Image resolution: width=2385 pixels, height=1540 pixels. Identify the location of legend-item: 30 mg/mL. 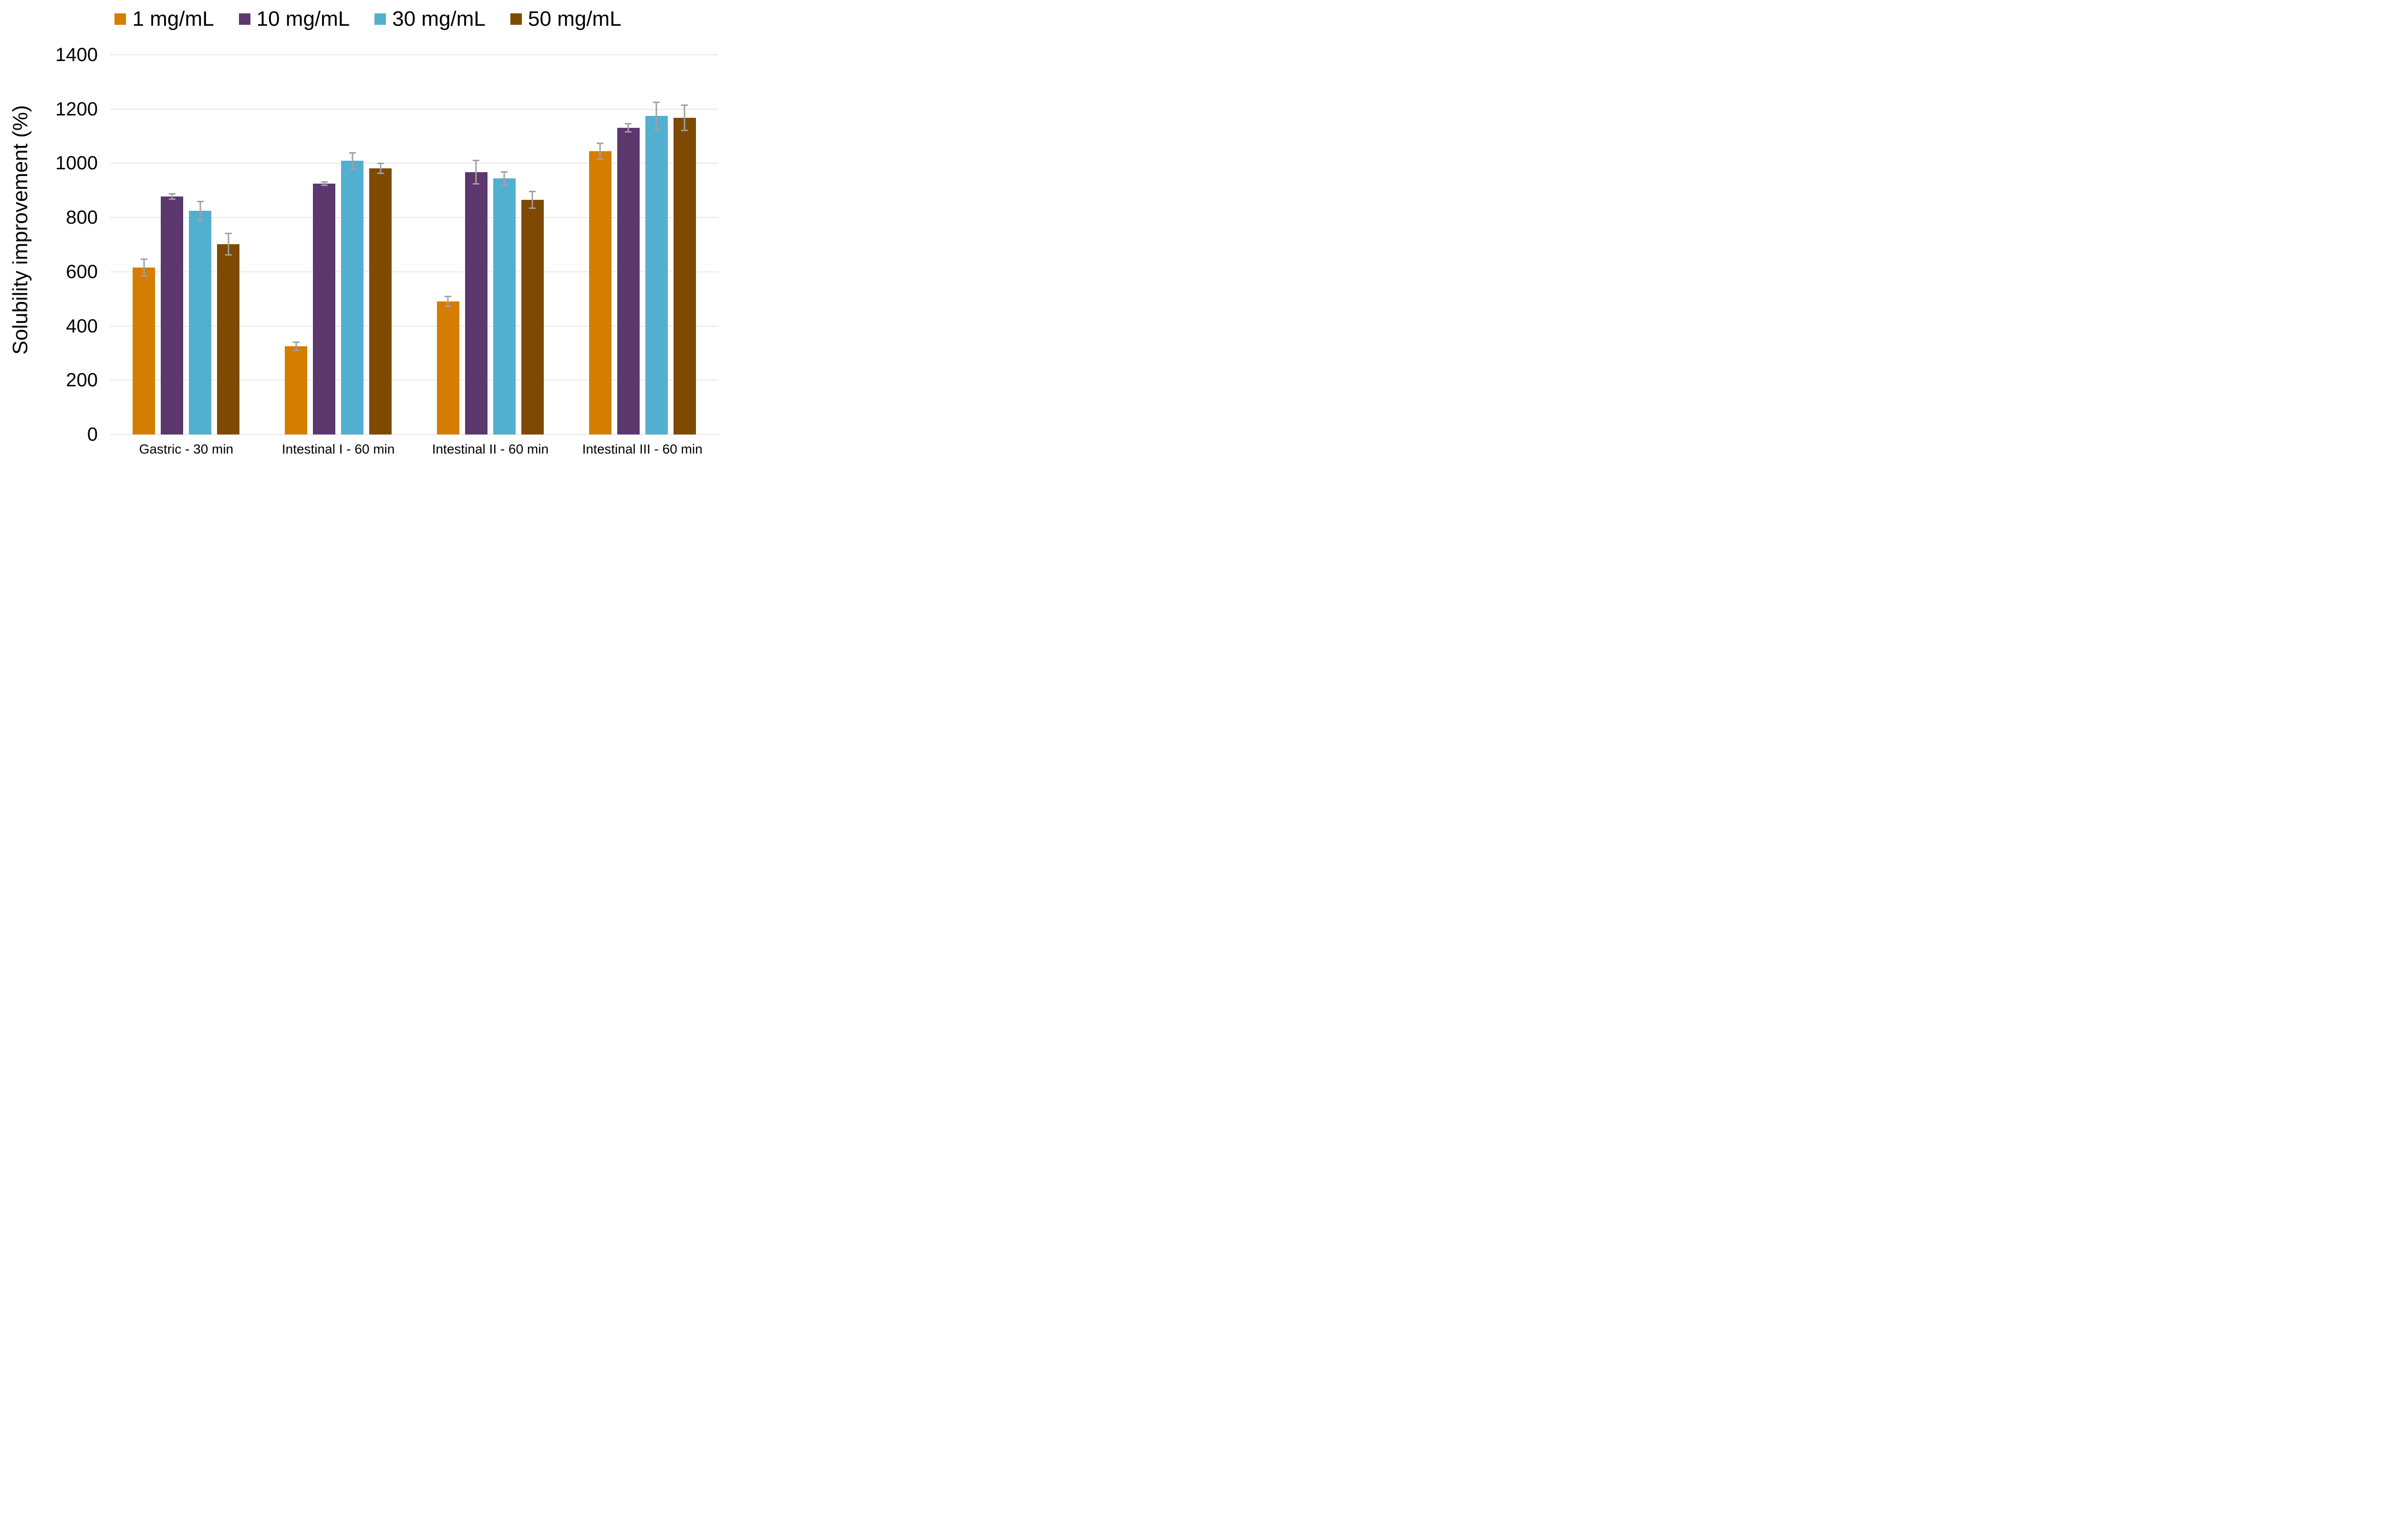
(430, 19).